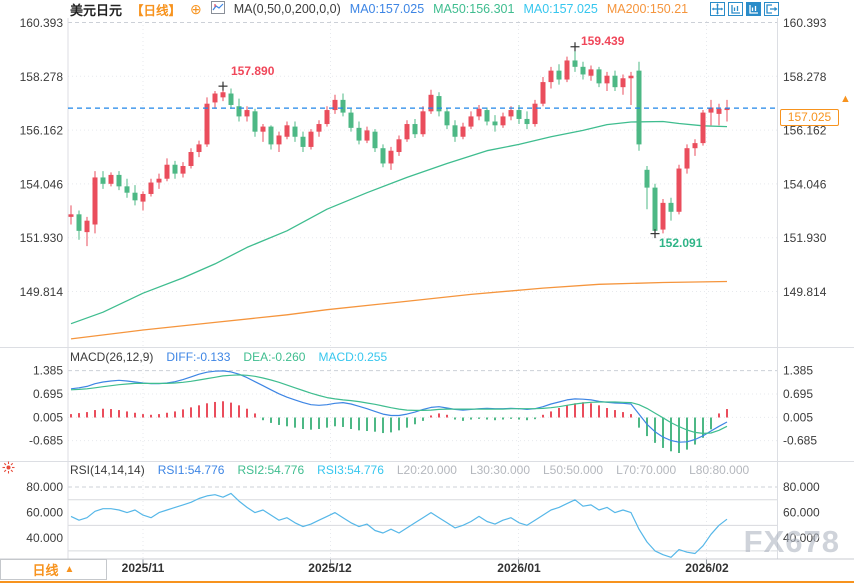 This screenshot has height=583, width=854. Describe the element at coordinates (107, 470) in the screenshot. I see `rsi-params-label: RSI(14,14,14)` at that location.